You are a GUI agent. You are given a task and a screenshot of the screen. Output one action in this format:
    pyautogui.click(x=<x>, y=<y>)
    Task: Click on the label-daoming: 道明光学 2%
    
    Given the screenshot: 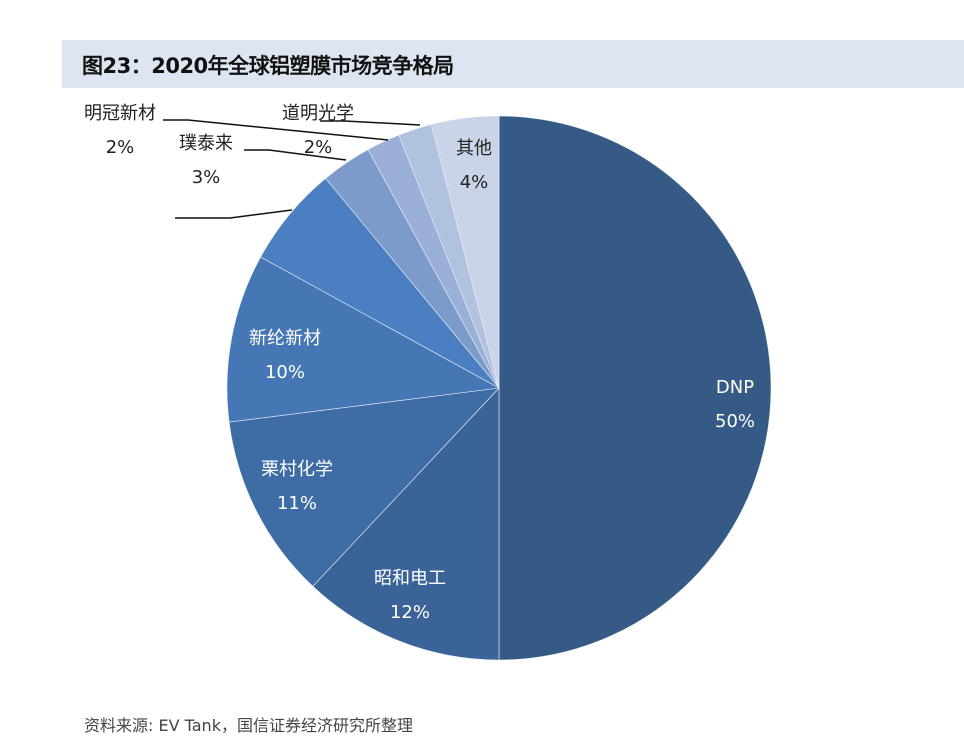 What is the action you would take?
    pyautogui.click(x=318, y=130)
    